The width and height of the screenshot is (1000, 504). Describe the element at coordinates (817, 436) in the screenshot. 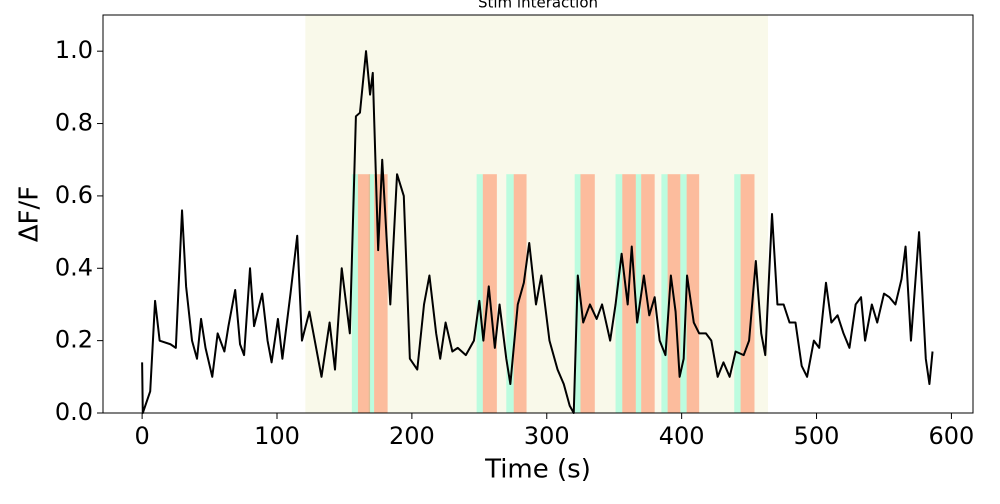

I see `x-tick-label: 500` at that location.